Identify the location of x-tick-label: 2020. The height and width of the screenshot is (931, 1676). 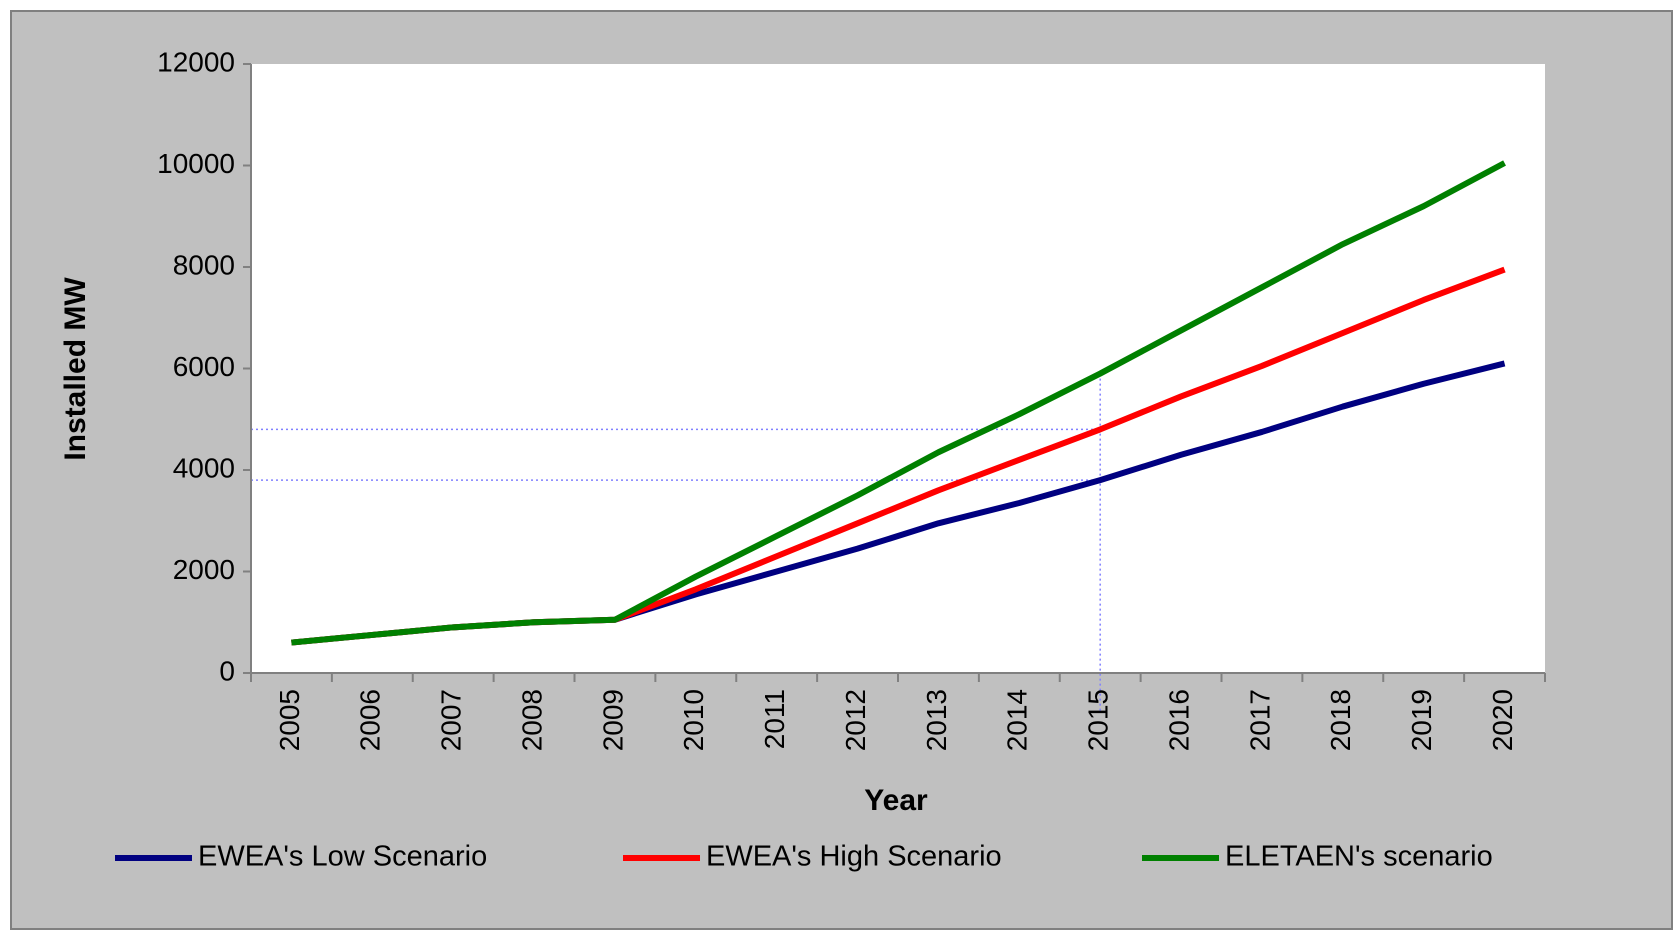
(1502, 720).